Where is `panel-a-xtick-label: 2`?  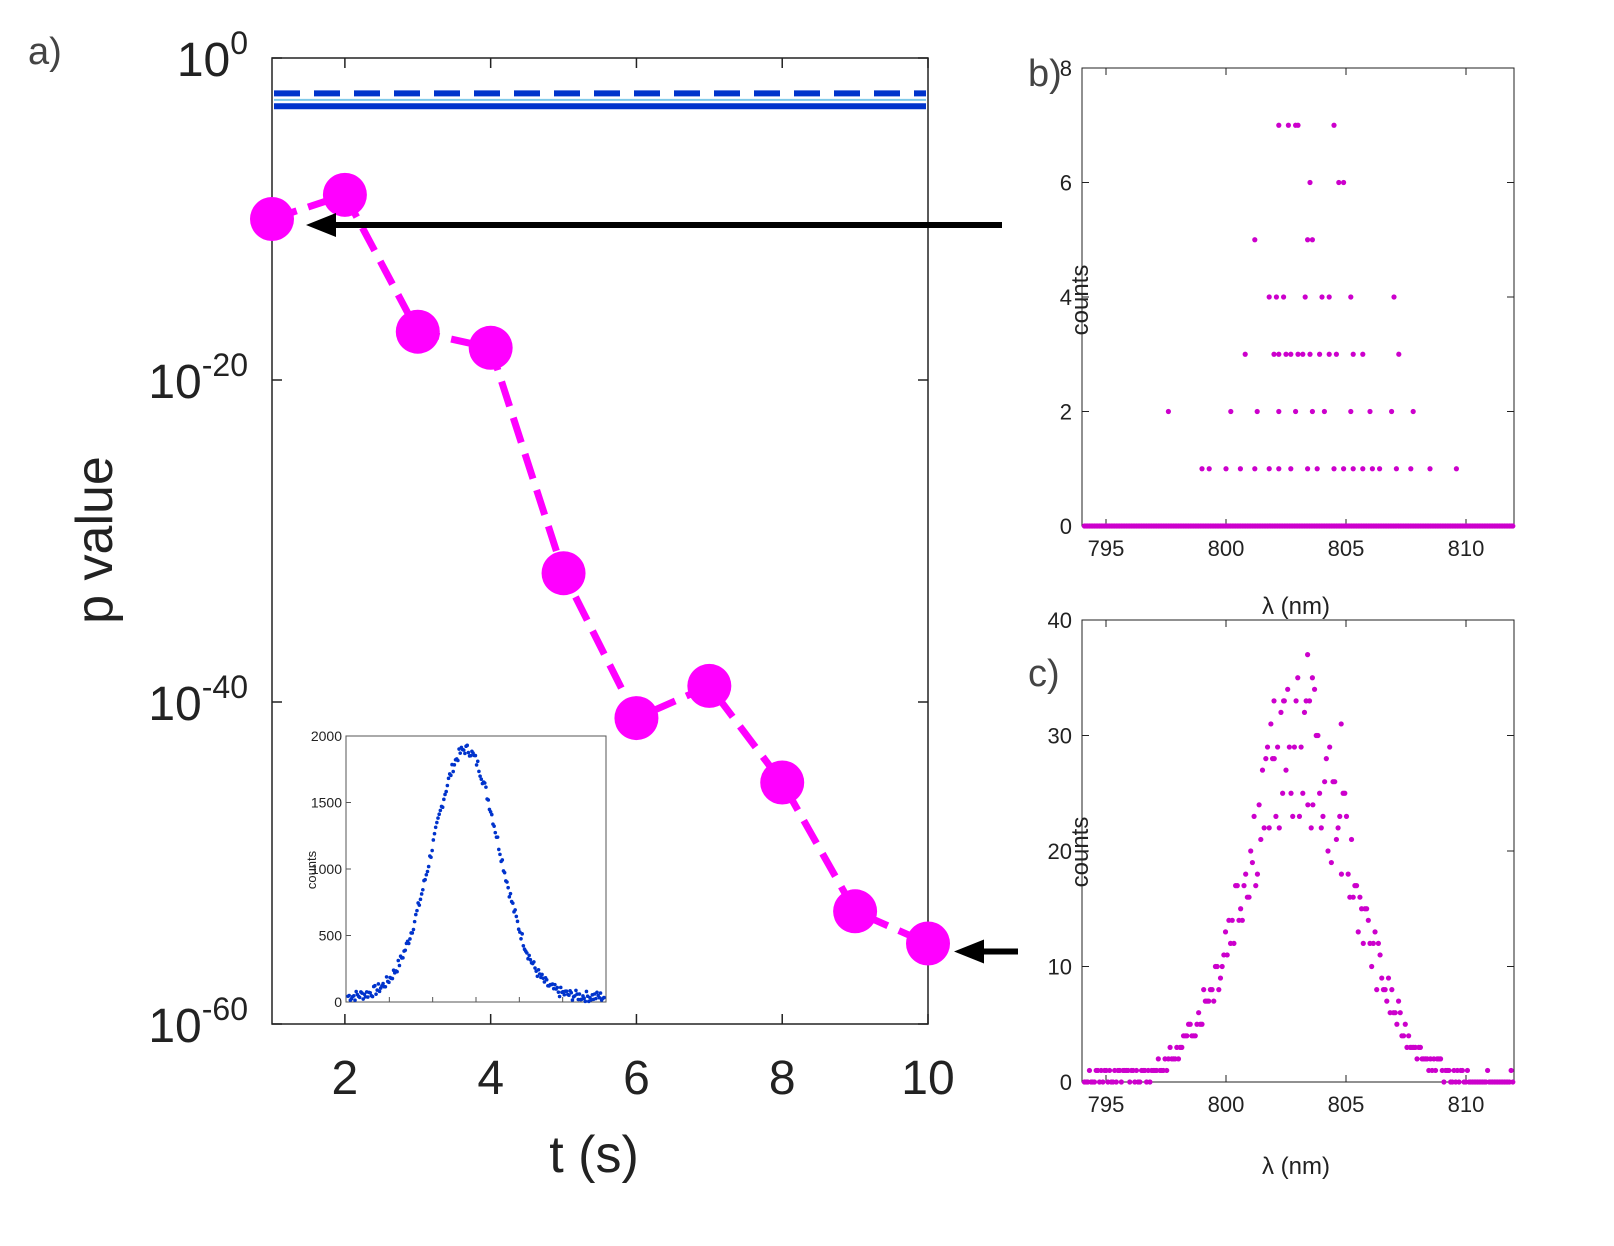
panel-a-xtick-label: 2 is located at coordinates (345, 1078).